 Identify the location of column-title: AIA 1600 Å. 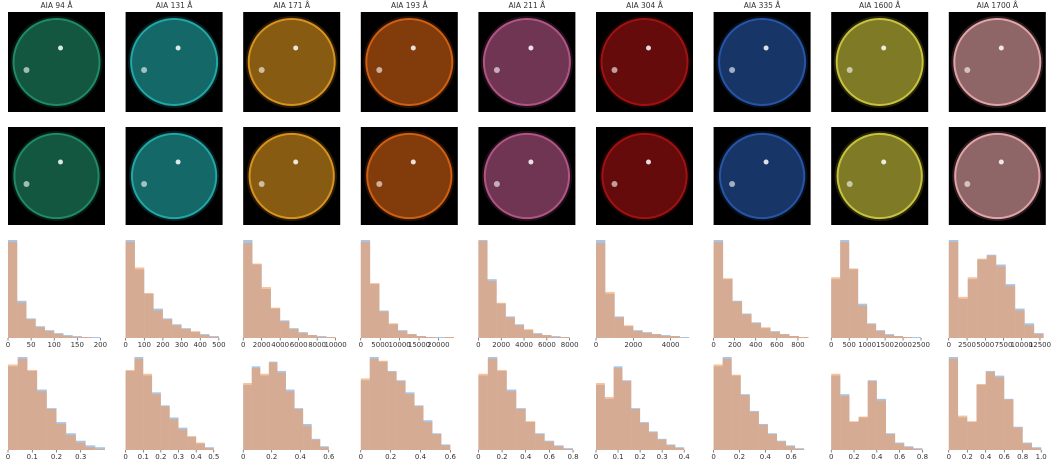
(880, 5).